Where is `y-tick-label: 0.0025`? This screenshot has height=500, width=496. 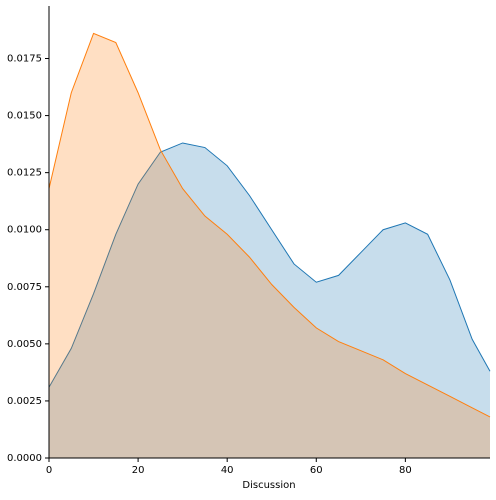 y-tick-label: 0.0025 is located at coordinates (24, 401).